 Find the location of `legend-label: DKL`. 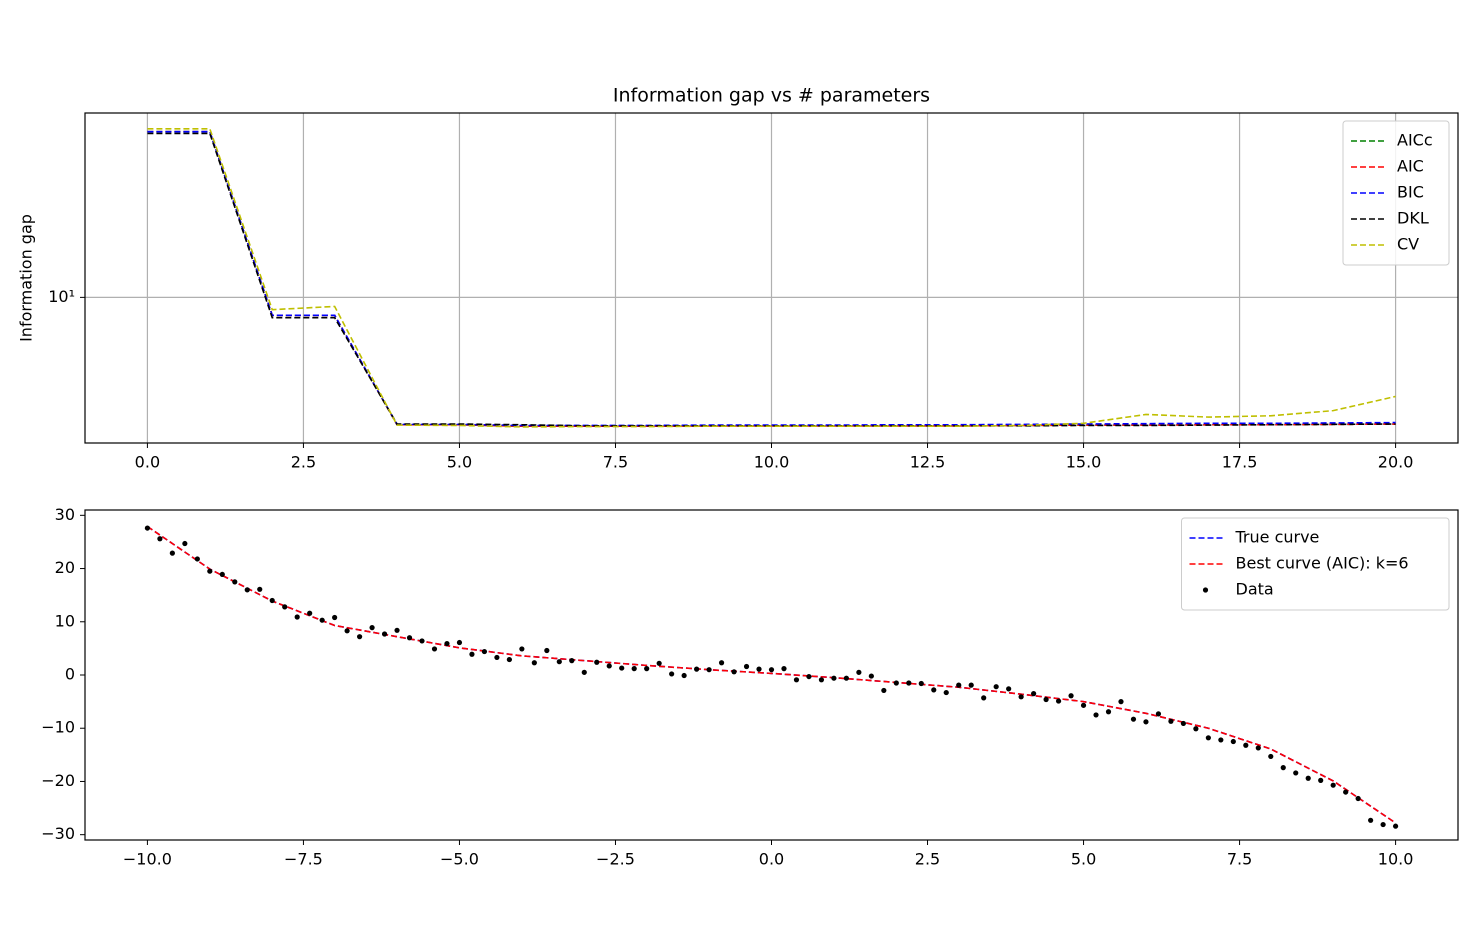

legend-label: DKL is located at coordinates (1413, 218).